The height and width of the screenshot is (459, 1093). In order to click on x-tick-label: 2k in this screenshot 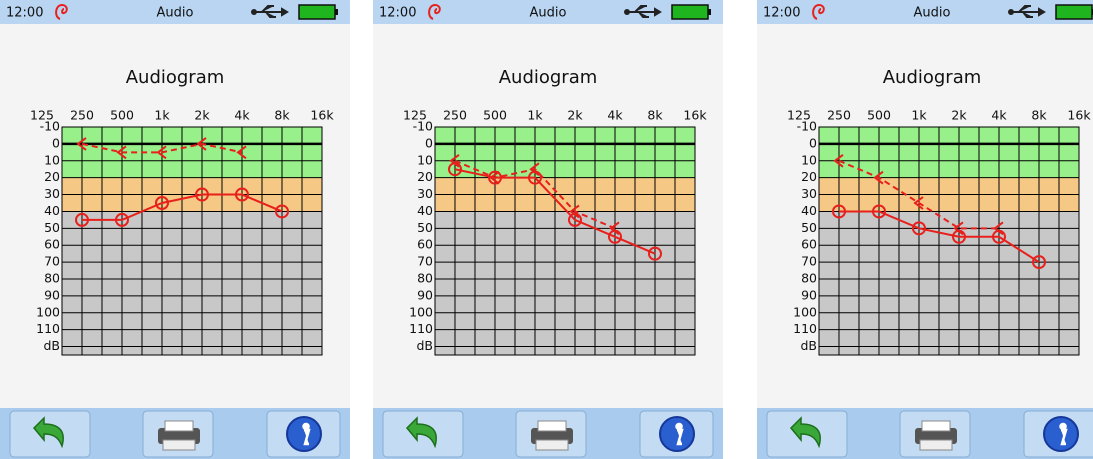, I will do `click(575, 115)`.